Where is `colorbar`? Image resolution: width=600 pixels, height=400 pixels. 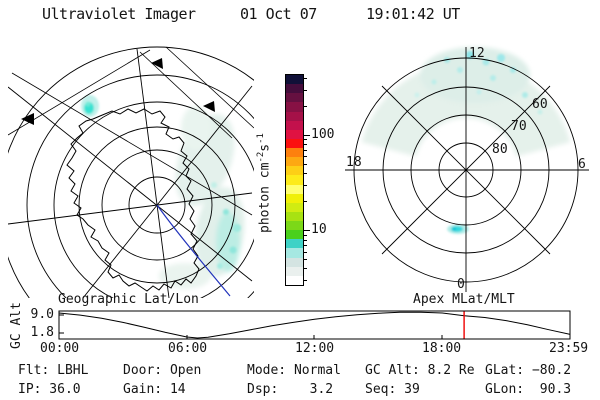
colorbar is located at coordinates (294, 180).